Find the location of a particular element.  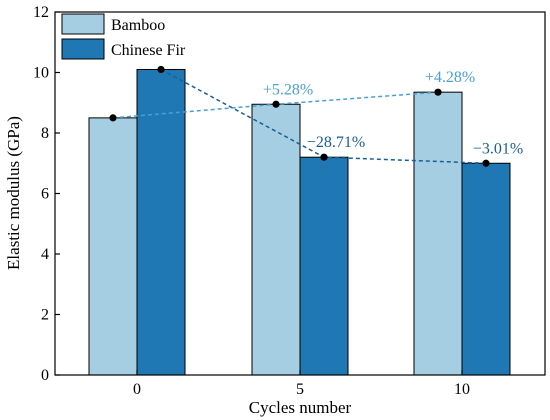

legend-swatch-chinese-fir is located at coordinates (83, 49).